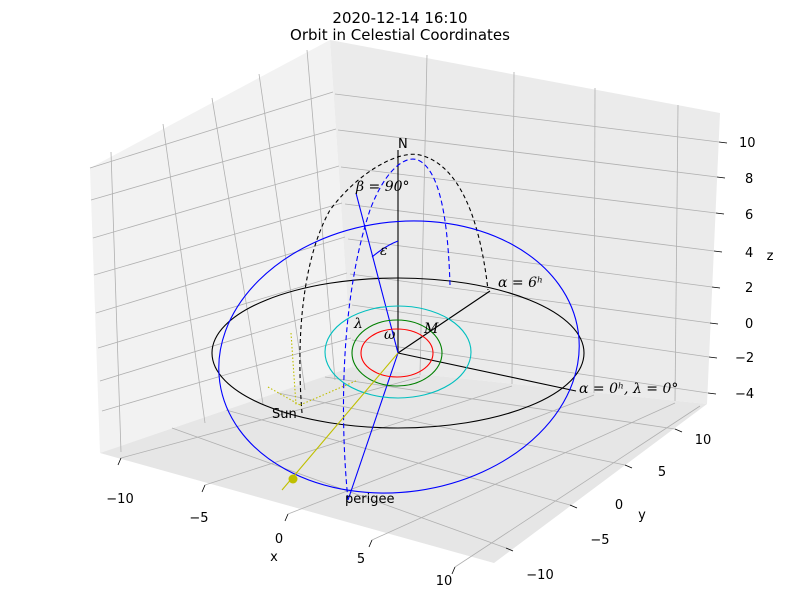 This screenshot has width=800, height=600. Describe the element at coordinates (431, 329) in the screenshot. I see `M-label: M` at that location.